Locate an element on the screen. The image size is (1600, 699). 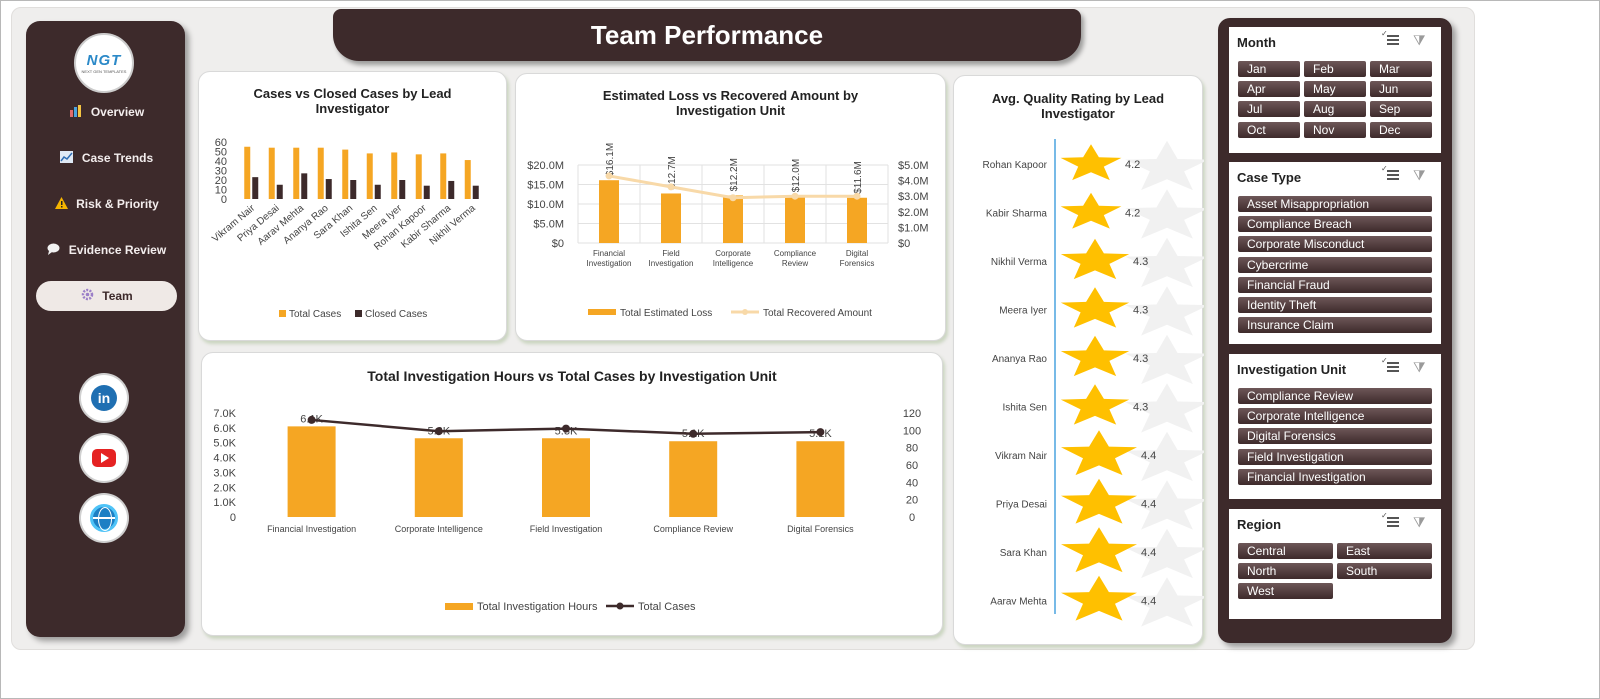
slicer-item: Jun is located at coordinates (1401, 89).